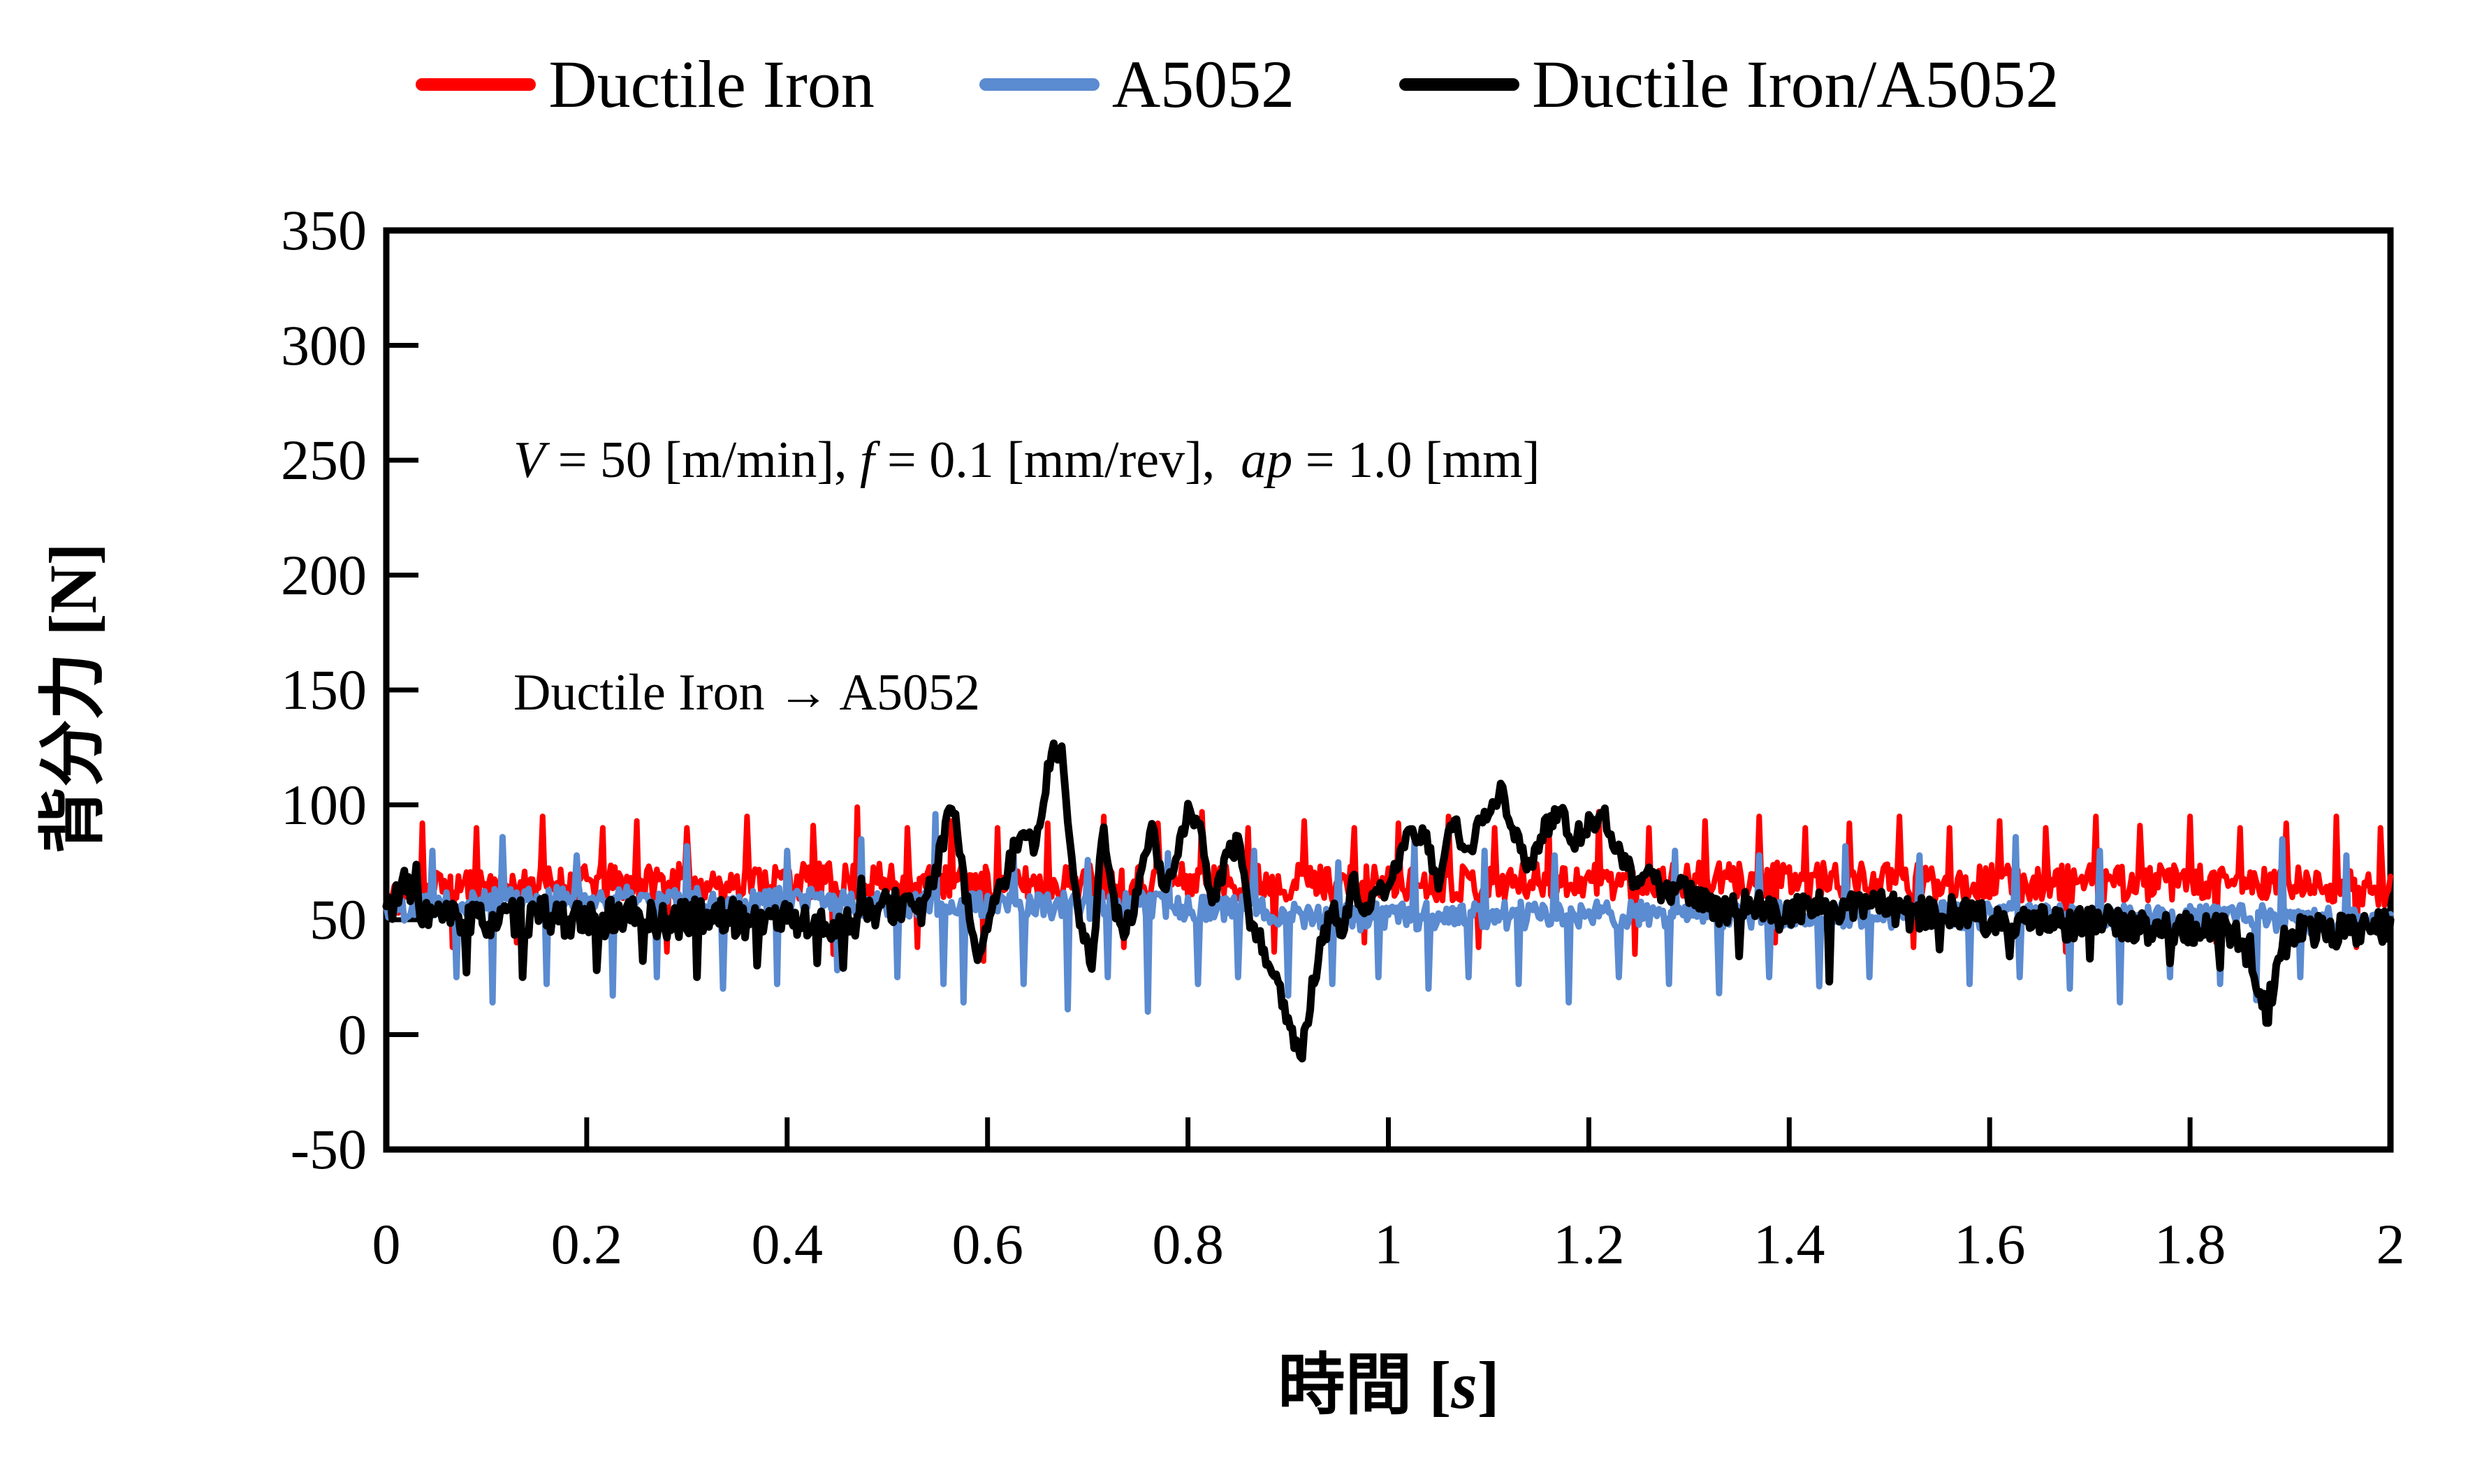 The height and width of the screenshot is (1484, 2475). Describe the element at coordinates (1389, 1386) in the screenshot. I see `x-axis-title: 時間 [s]` at that location.